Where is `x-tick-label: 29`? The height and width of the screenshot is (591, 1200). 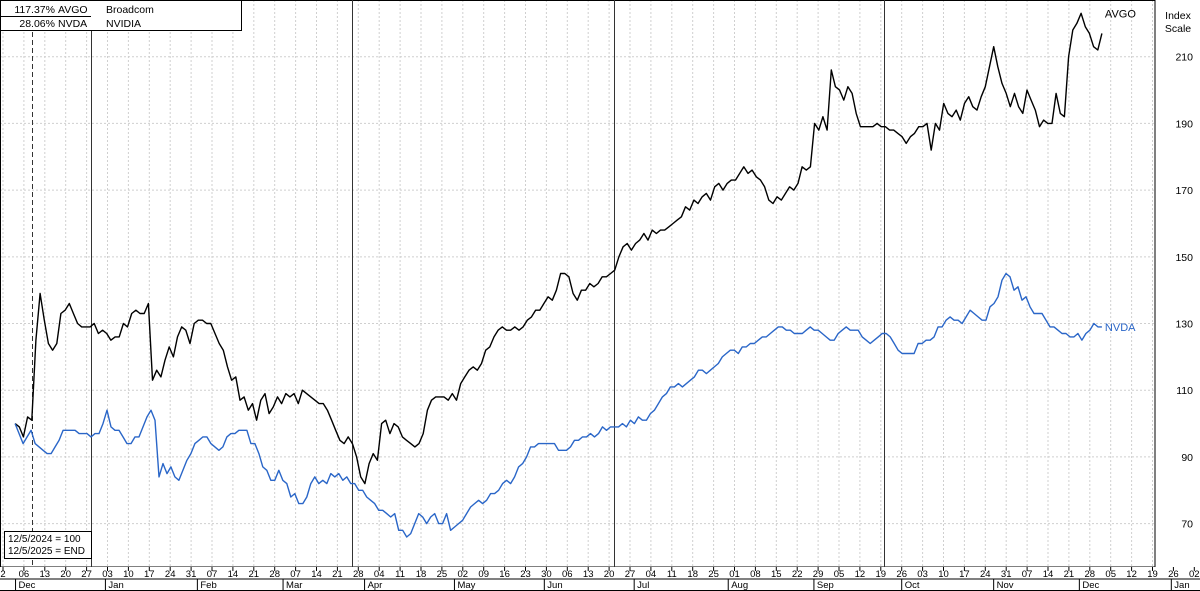
x-tick-label: 29 is located at coordinates (818, 574).